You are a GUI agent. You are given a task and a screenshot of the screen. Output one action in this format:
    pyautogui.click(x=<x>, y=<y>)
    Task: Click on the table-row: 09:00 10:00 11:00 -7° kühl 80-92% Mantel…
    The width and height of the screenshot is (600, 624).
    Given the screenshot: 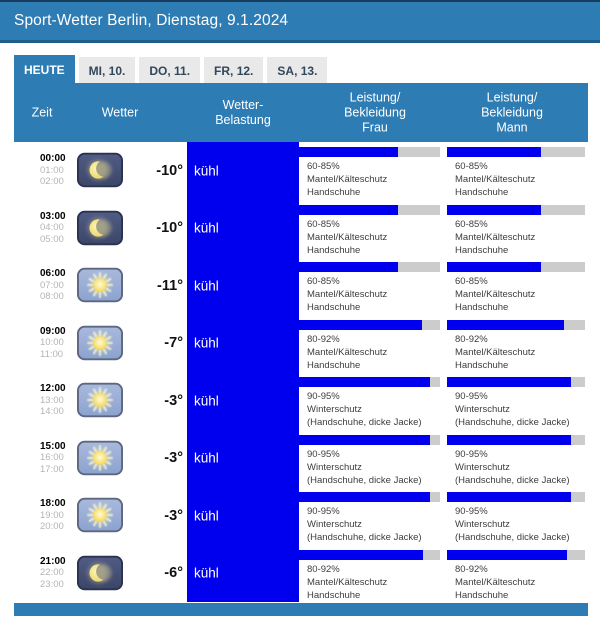 What is the action you would take?
    pyautogui.click(x=301, y=343)
    